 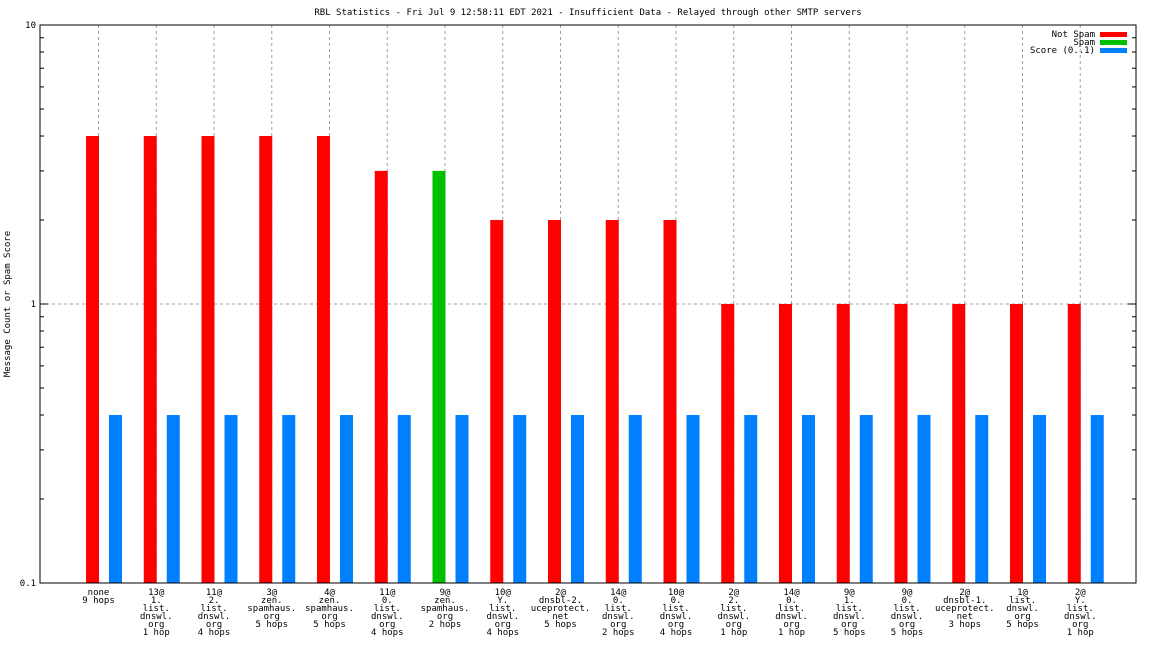 I want to click on x-tick-label-line: 11@, so click(x=387, y=593).